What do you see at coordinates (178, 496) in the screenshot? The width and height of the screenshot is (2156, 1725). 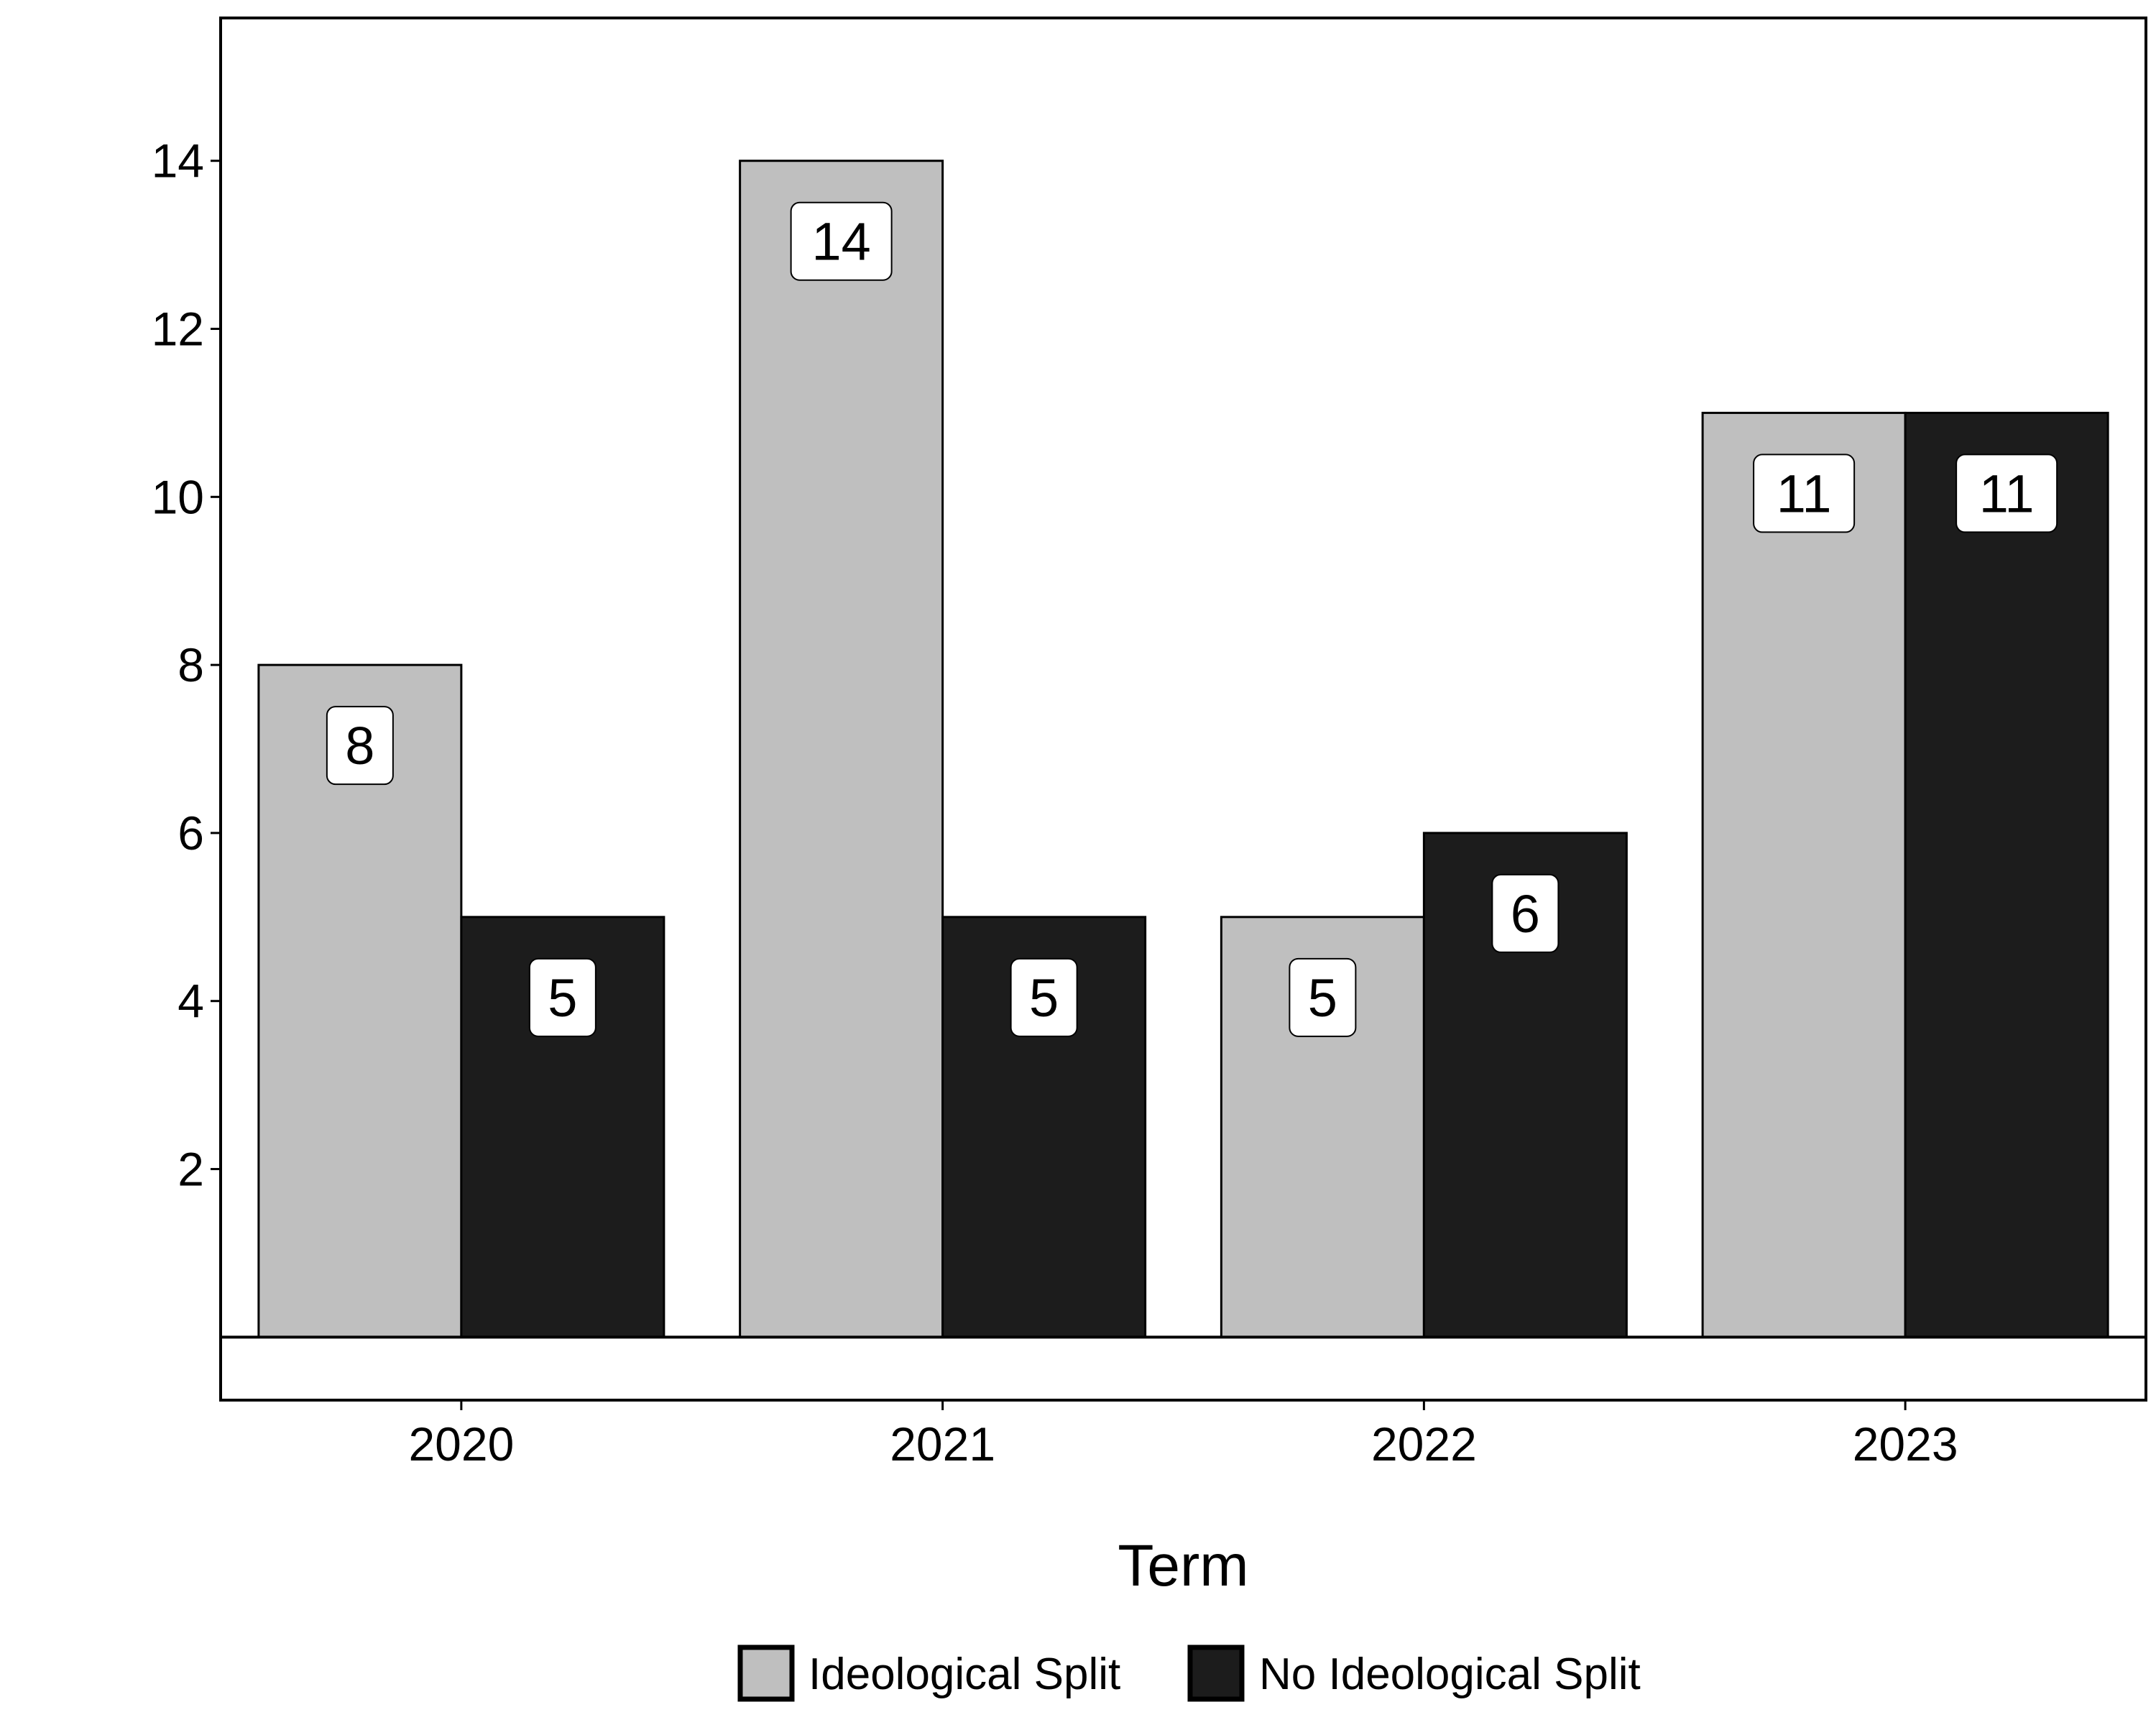 I see `y-tick-label: 10` at bounding box center [178, 496].